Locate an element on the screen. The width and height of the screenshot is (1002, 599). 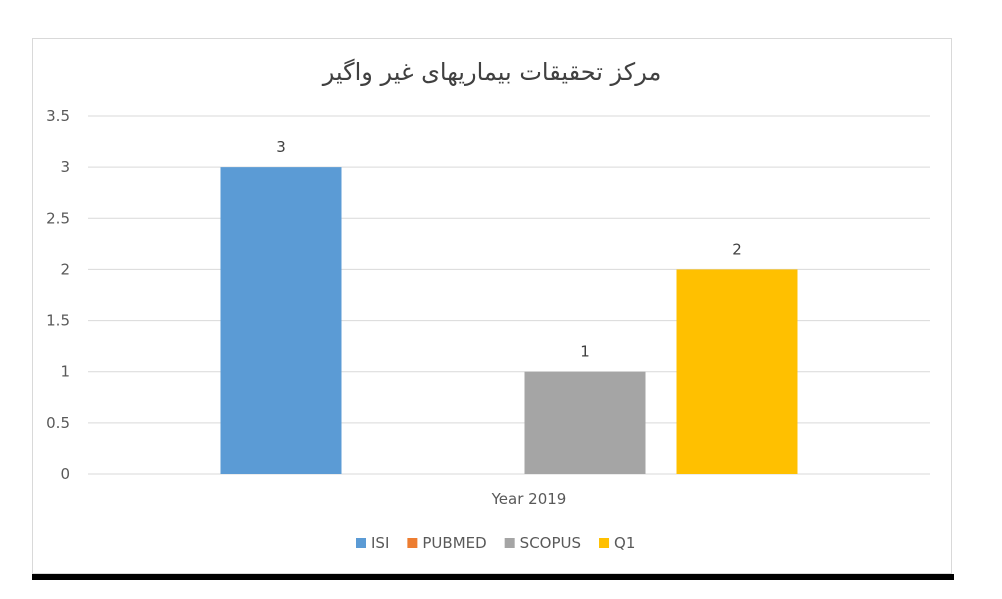
x-axis-categories: Year 2019 is located at coordinates (529, 499).